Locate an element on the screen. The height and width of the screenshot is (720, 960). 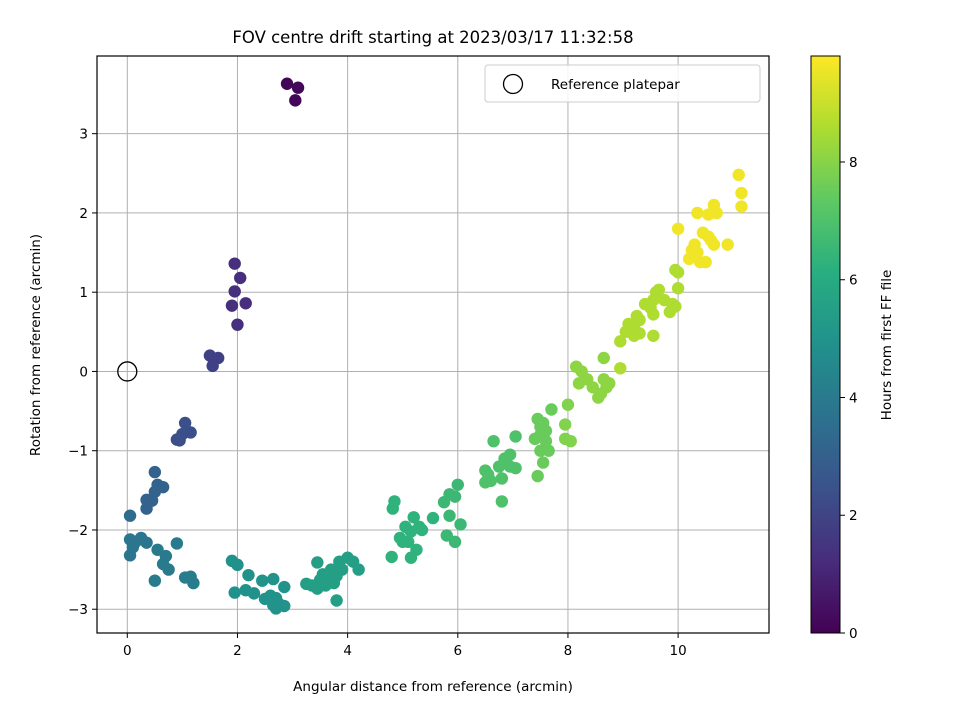
colorbar-tick-label: 0 is located at coordinates (853, 634).